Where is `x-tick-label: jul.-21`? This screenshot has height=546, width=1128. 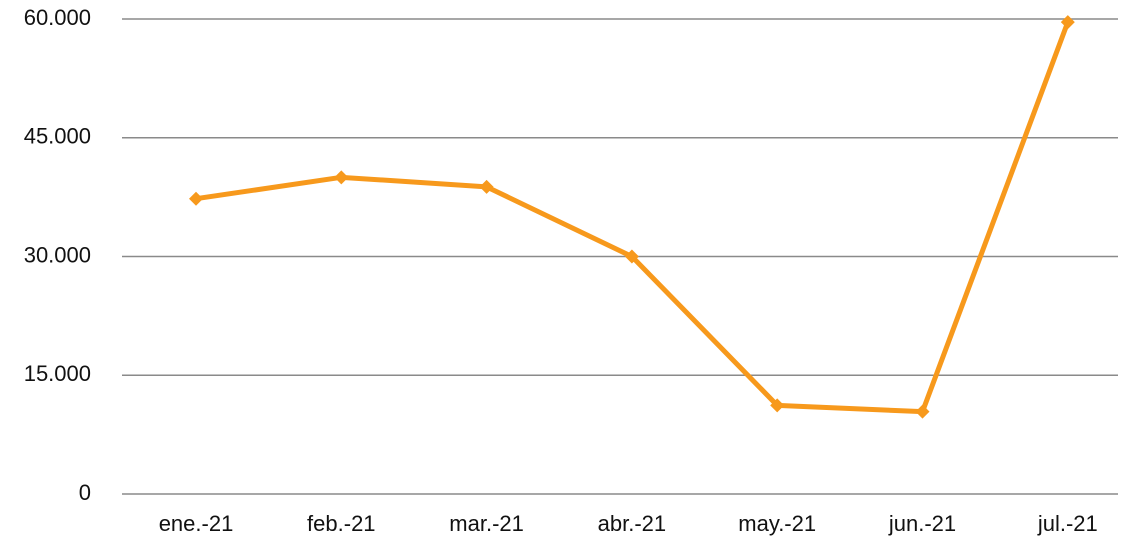 x-tick-label: jul.-21 is located at coordinates (1067, 523).